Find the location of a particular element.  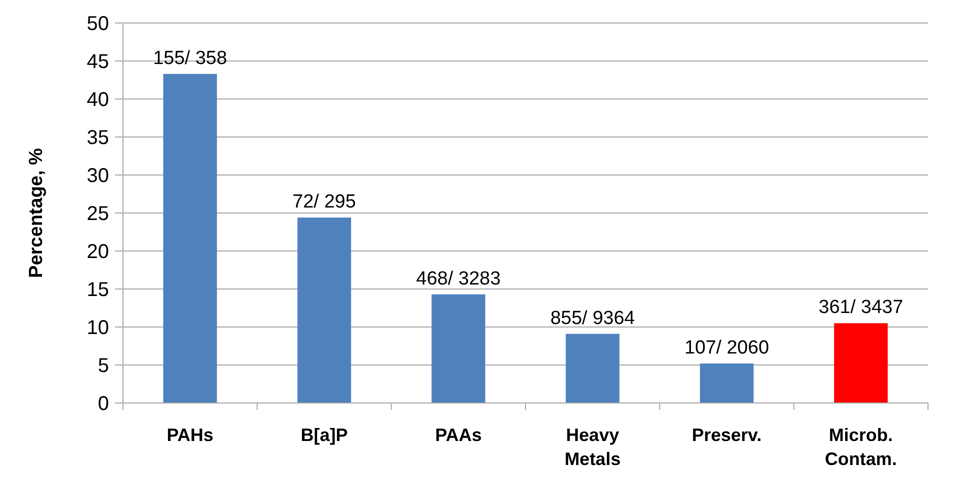

y-tick-label: 0 is located at coordinates (103, 404).